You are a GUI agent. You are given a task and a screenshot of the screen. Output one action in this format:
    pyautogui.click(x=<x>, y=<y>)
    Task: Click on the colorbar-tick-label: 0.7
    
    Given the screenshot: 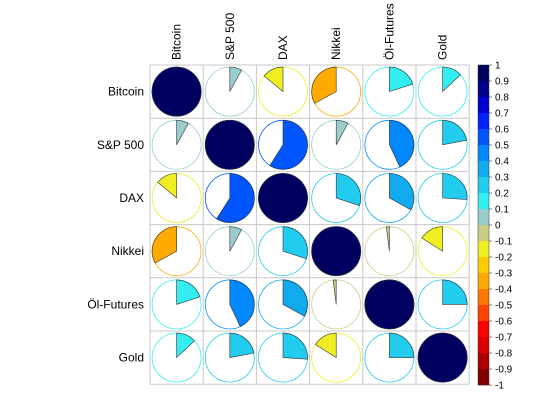 What is the action you would take?
    pyautogui.click(x=502, y=114)
    